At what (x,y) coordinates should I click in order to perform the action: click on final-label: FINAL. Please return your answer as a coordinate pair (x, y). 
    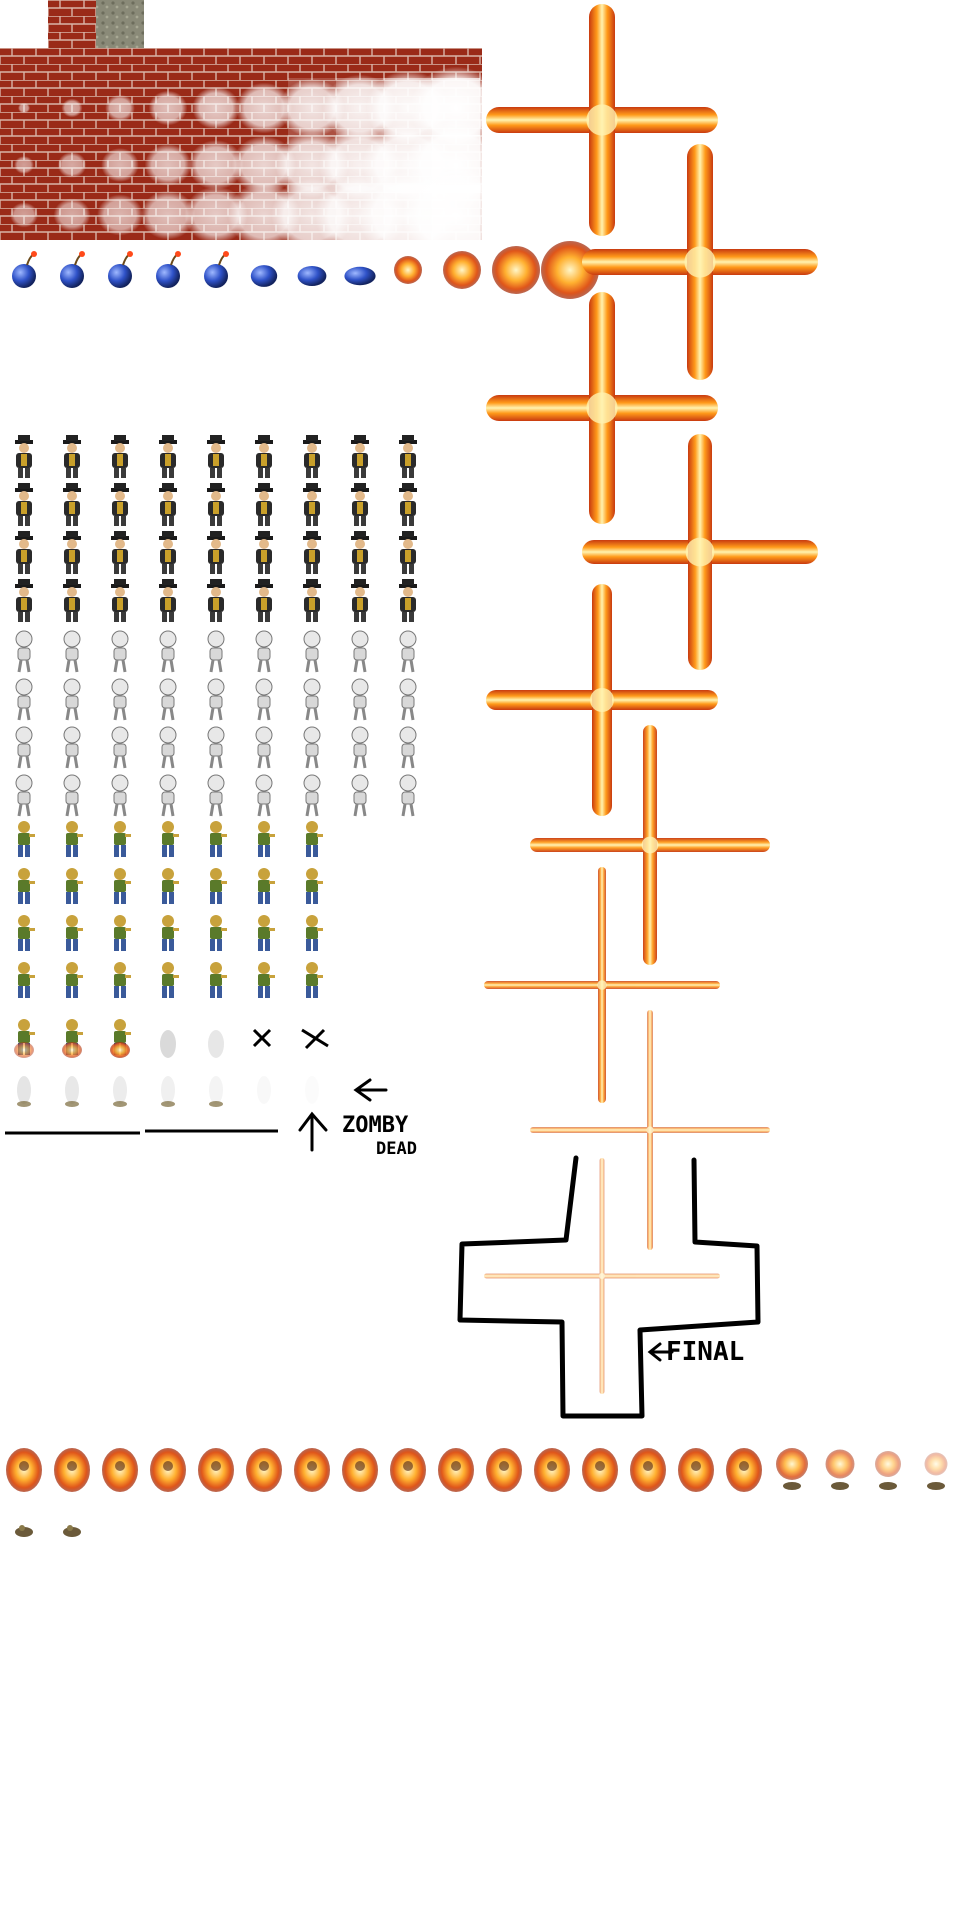
    Looking at the image, I should click on (705, 1352).